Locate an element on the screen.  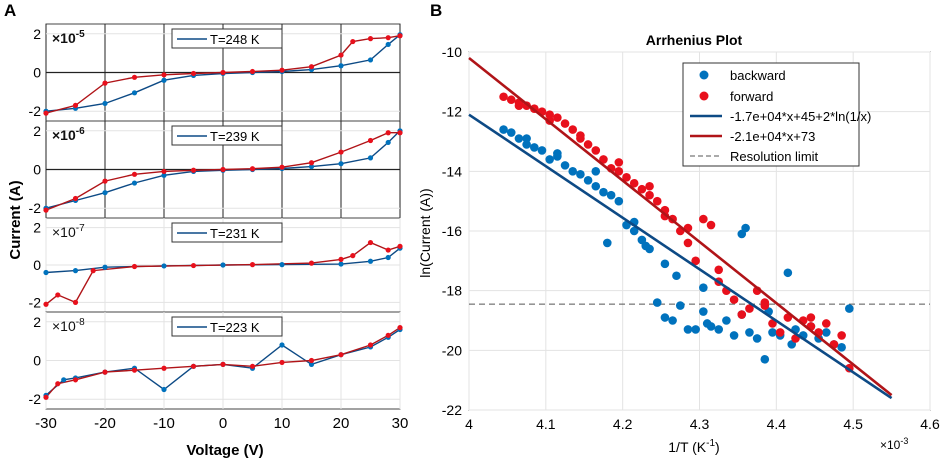
subplot-1: -2 0 2 ×10⁻⁵ T=248 K is located at coordinates (216, 72).